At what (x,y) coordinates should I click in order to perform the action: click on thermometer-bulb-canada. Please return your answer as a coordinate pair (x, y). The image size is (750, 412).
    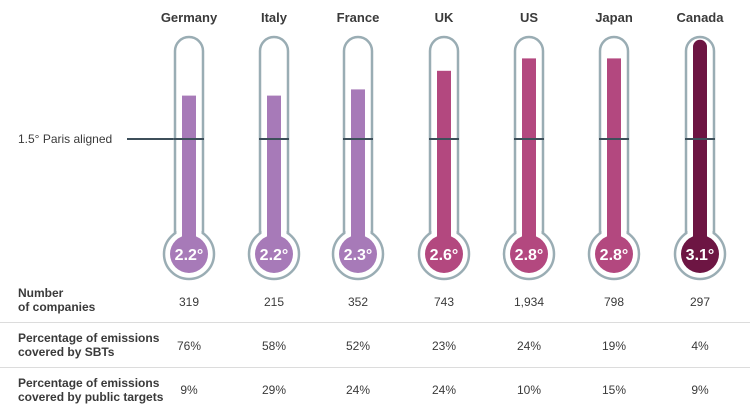
    Looking at the image, I should click on (700, 254).